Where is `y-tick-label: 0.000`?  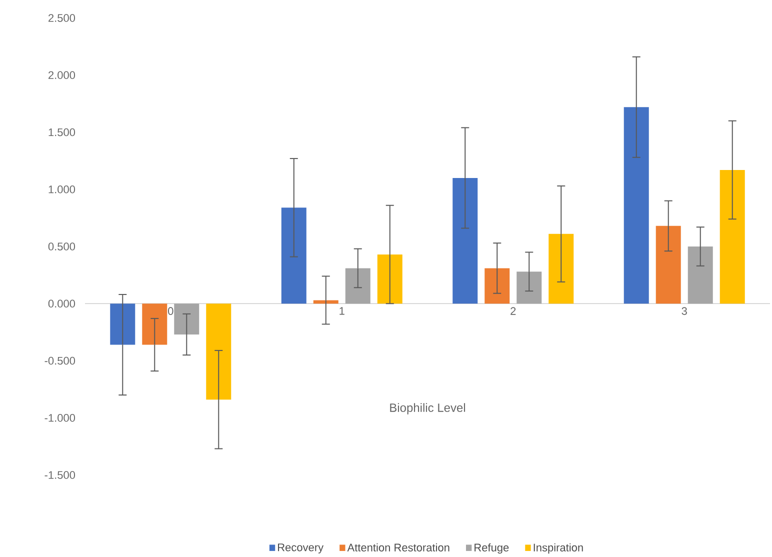 y-tick-label: 0.000 is located at coordinates (62, 304).